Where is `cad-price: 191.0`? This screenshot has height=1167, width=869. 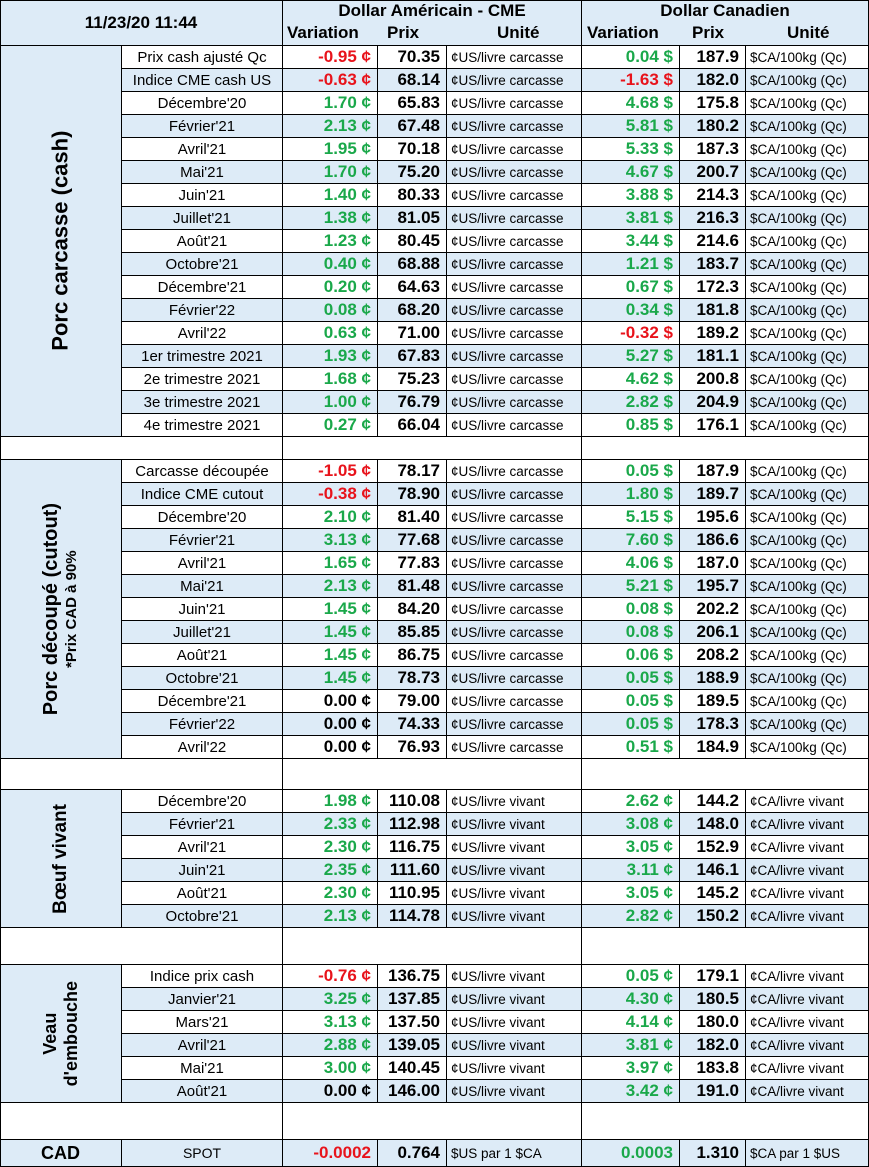 cad-price: 191.0 is located at coordinates (713, 1091).